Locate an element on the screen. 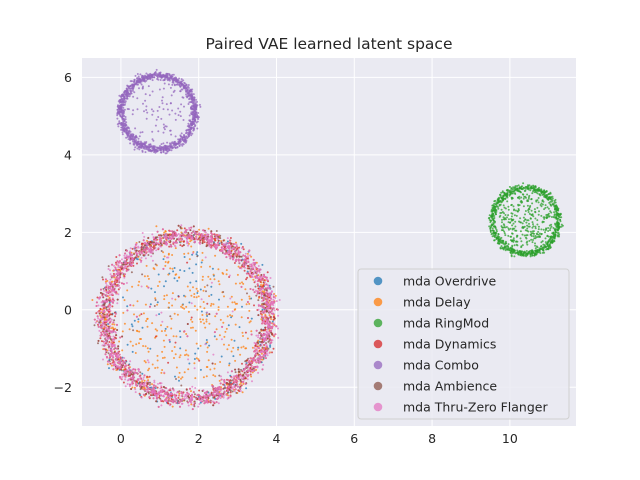  x-tick-label: 2 is located at coordinates (199, 438).